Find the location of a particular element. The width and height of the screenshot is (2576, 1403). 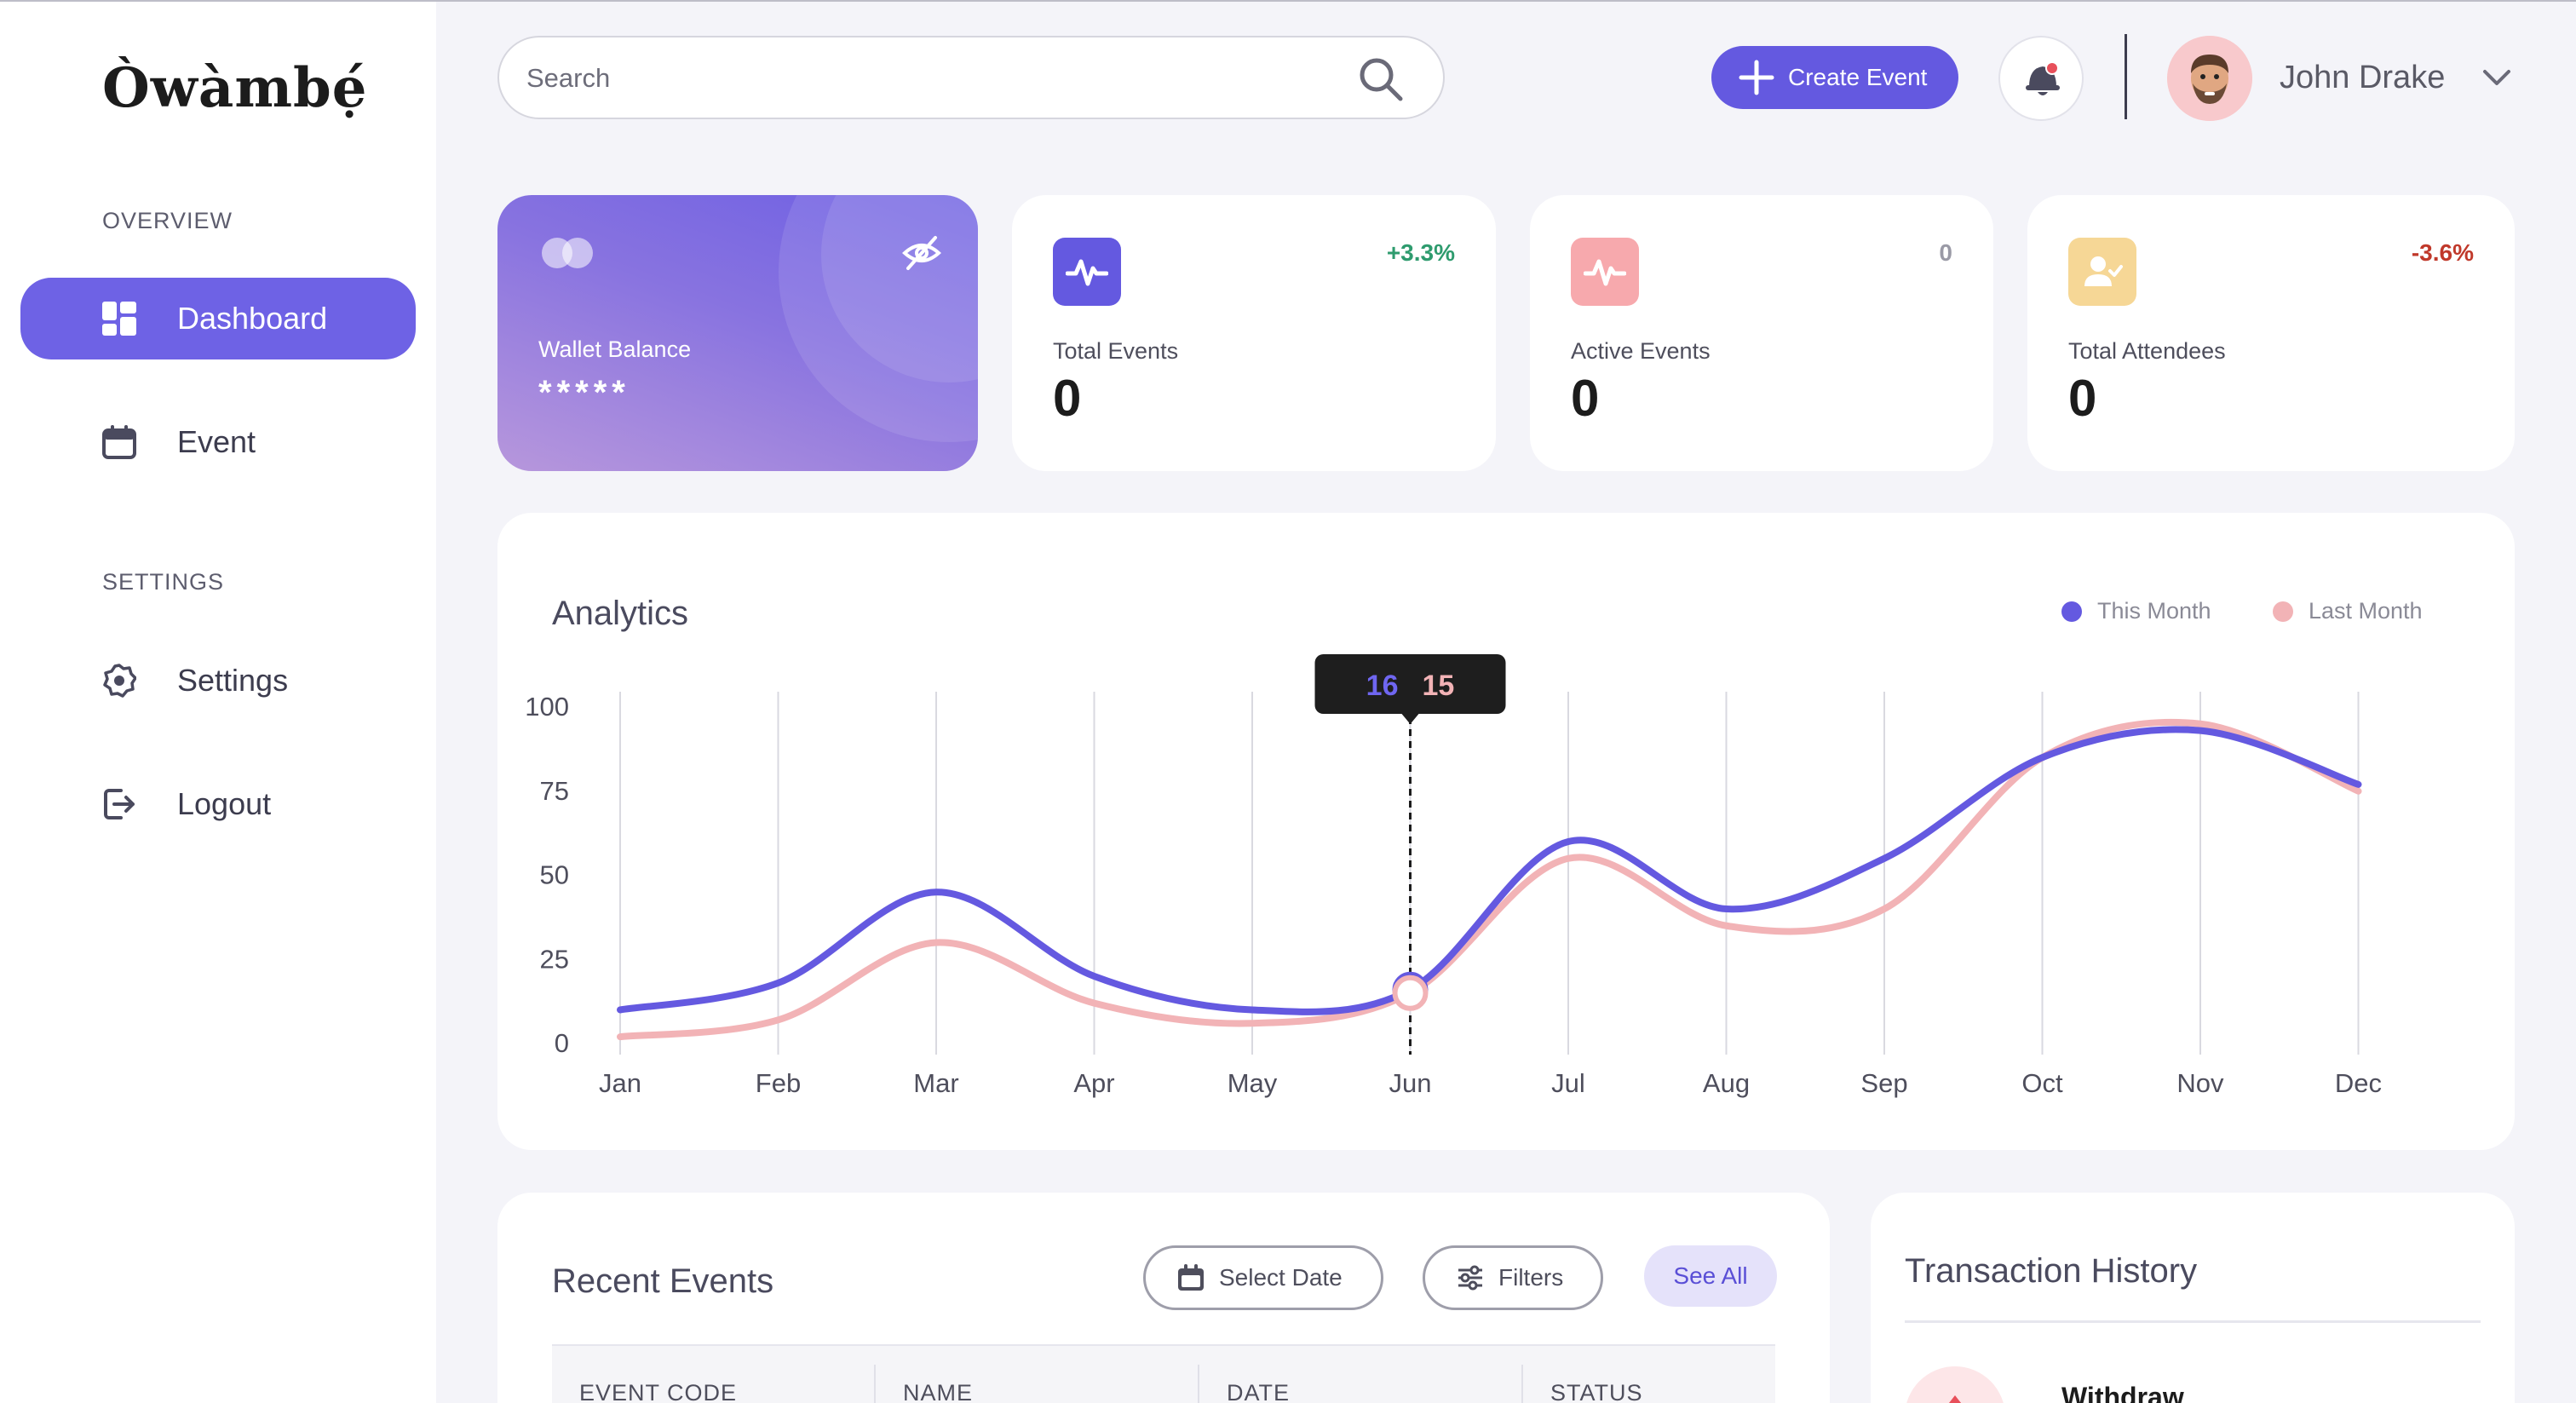

sidebar-item-event: Event is located at coordinates (218, 442).